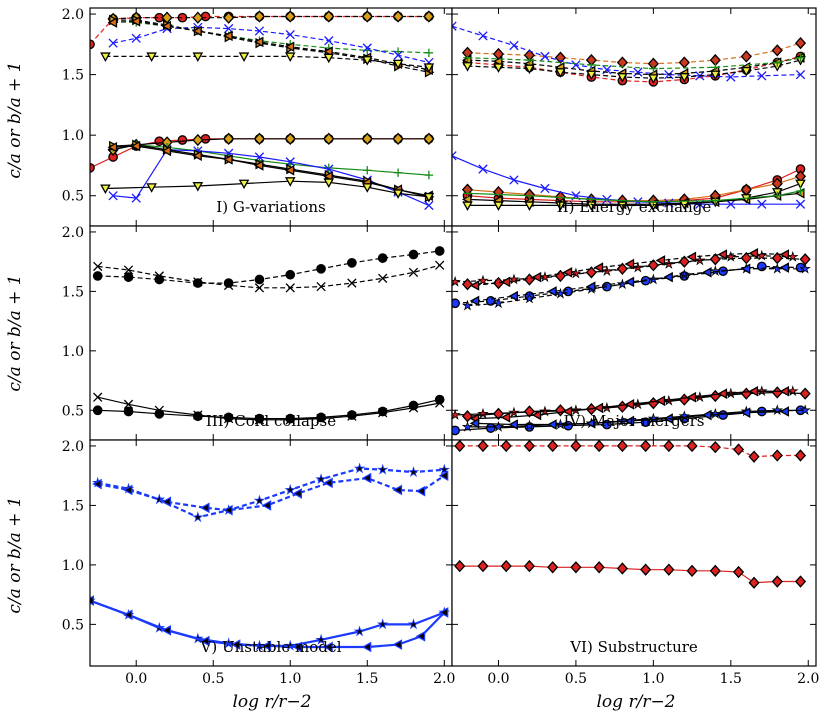 Image resolution: width=831 pixels, height=716 pixels. Describe the element at coordinates (268, 408) in the screenshot. I see `series-line-black-cross-lower` at that location.